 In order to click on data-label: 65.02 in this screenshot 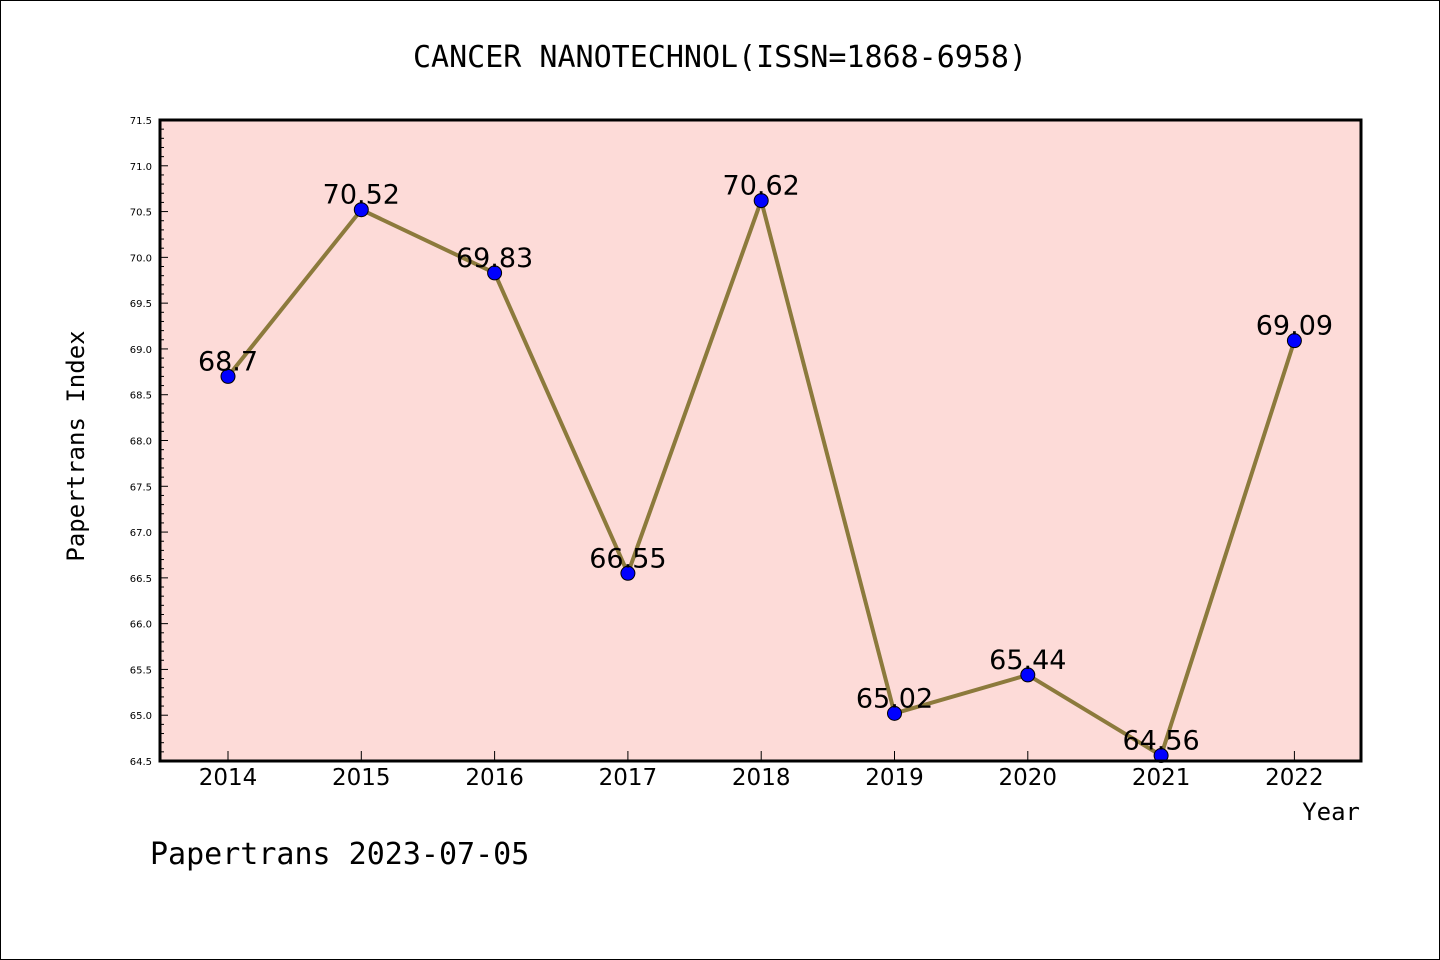, I will do `click(894, 698)`.